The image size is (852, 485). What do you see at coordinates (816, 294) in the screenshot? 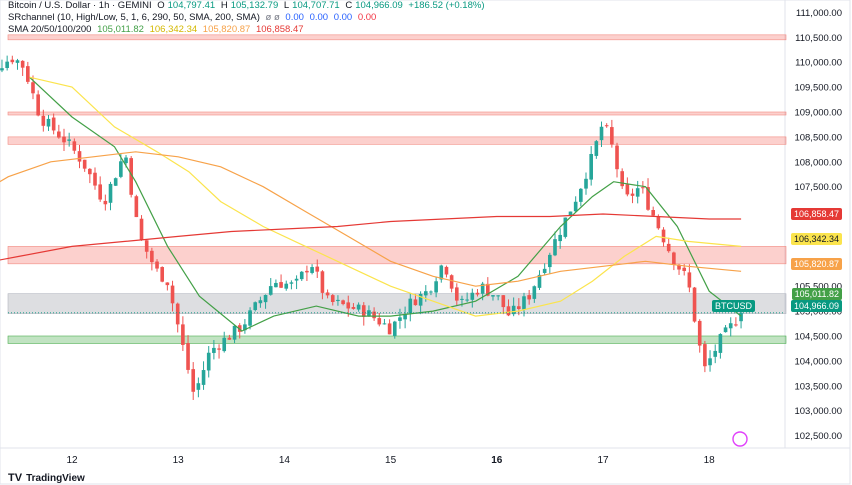
I see `sma20-price-label: 105,011.82` at bounding box center [816, 294].